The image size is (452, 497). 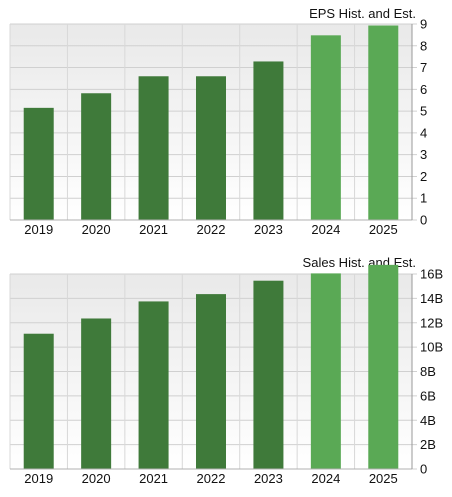 I want to click on y-tick-label: 8B, so click(x=428, y=371).